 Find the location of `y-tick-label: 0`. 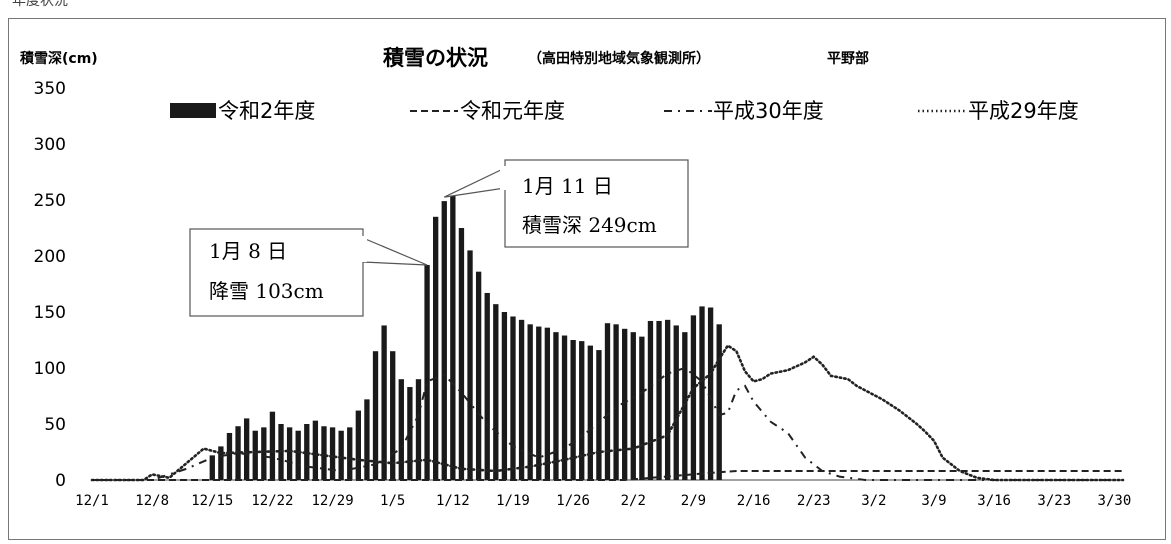

y-tick-label: 0 is located at coordinates (60, 481).